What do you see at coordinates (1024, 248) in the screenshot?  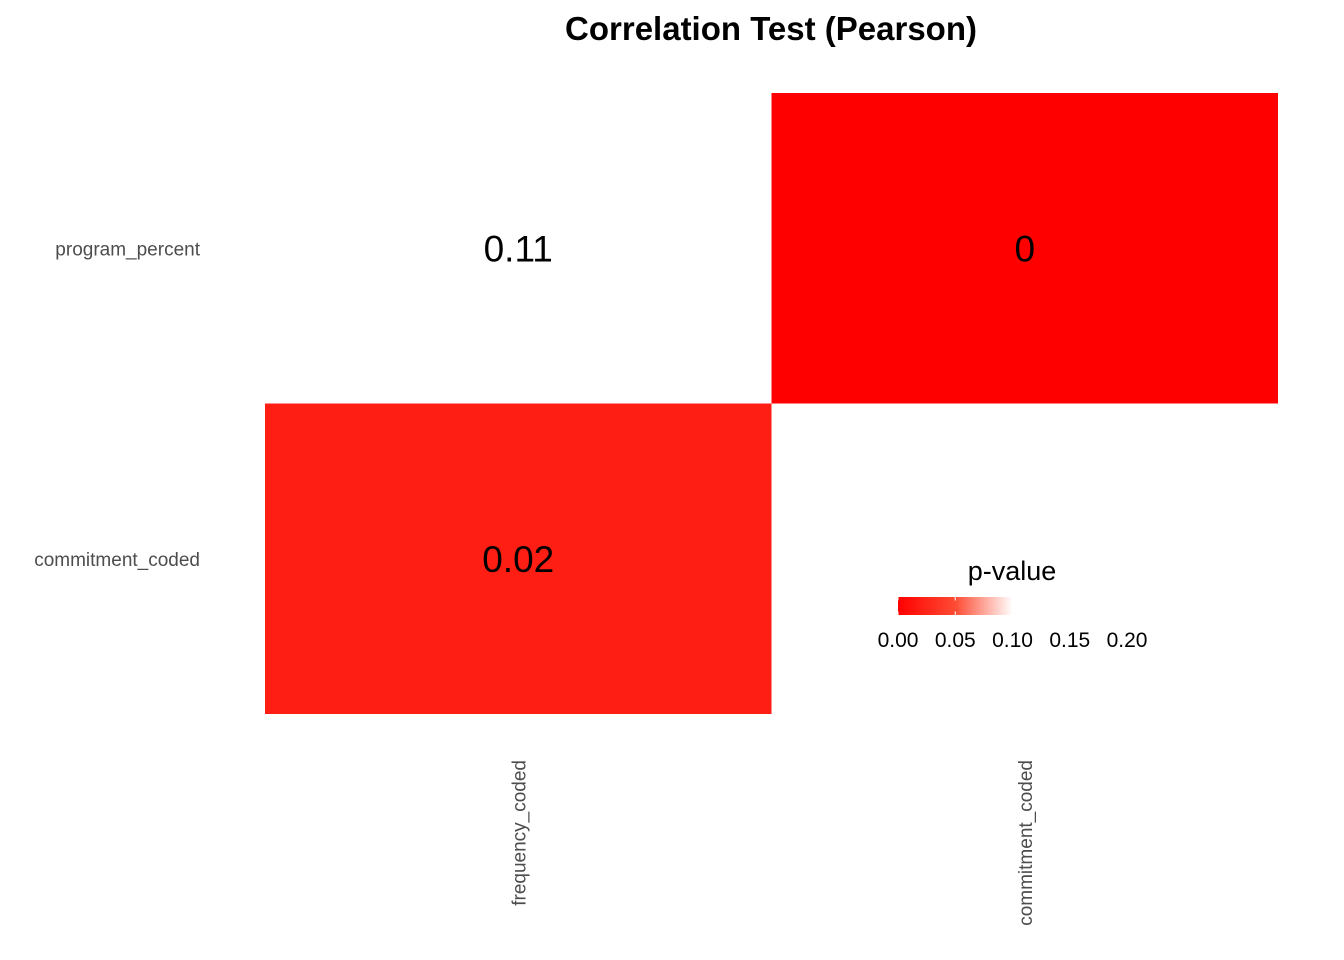 I see `cell-value-label: 0` at bounding box center [1024, 248].